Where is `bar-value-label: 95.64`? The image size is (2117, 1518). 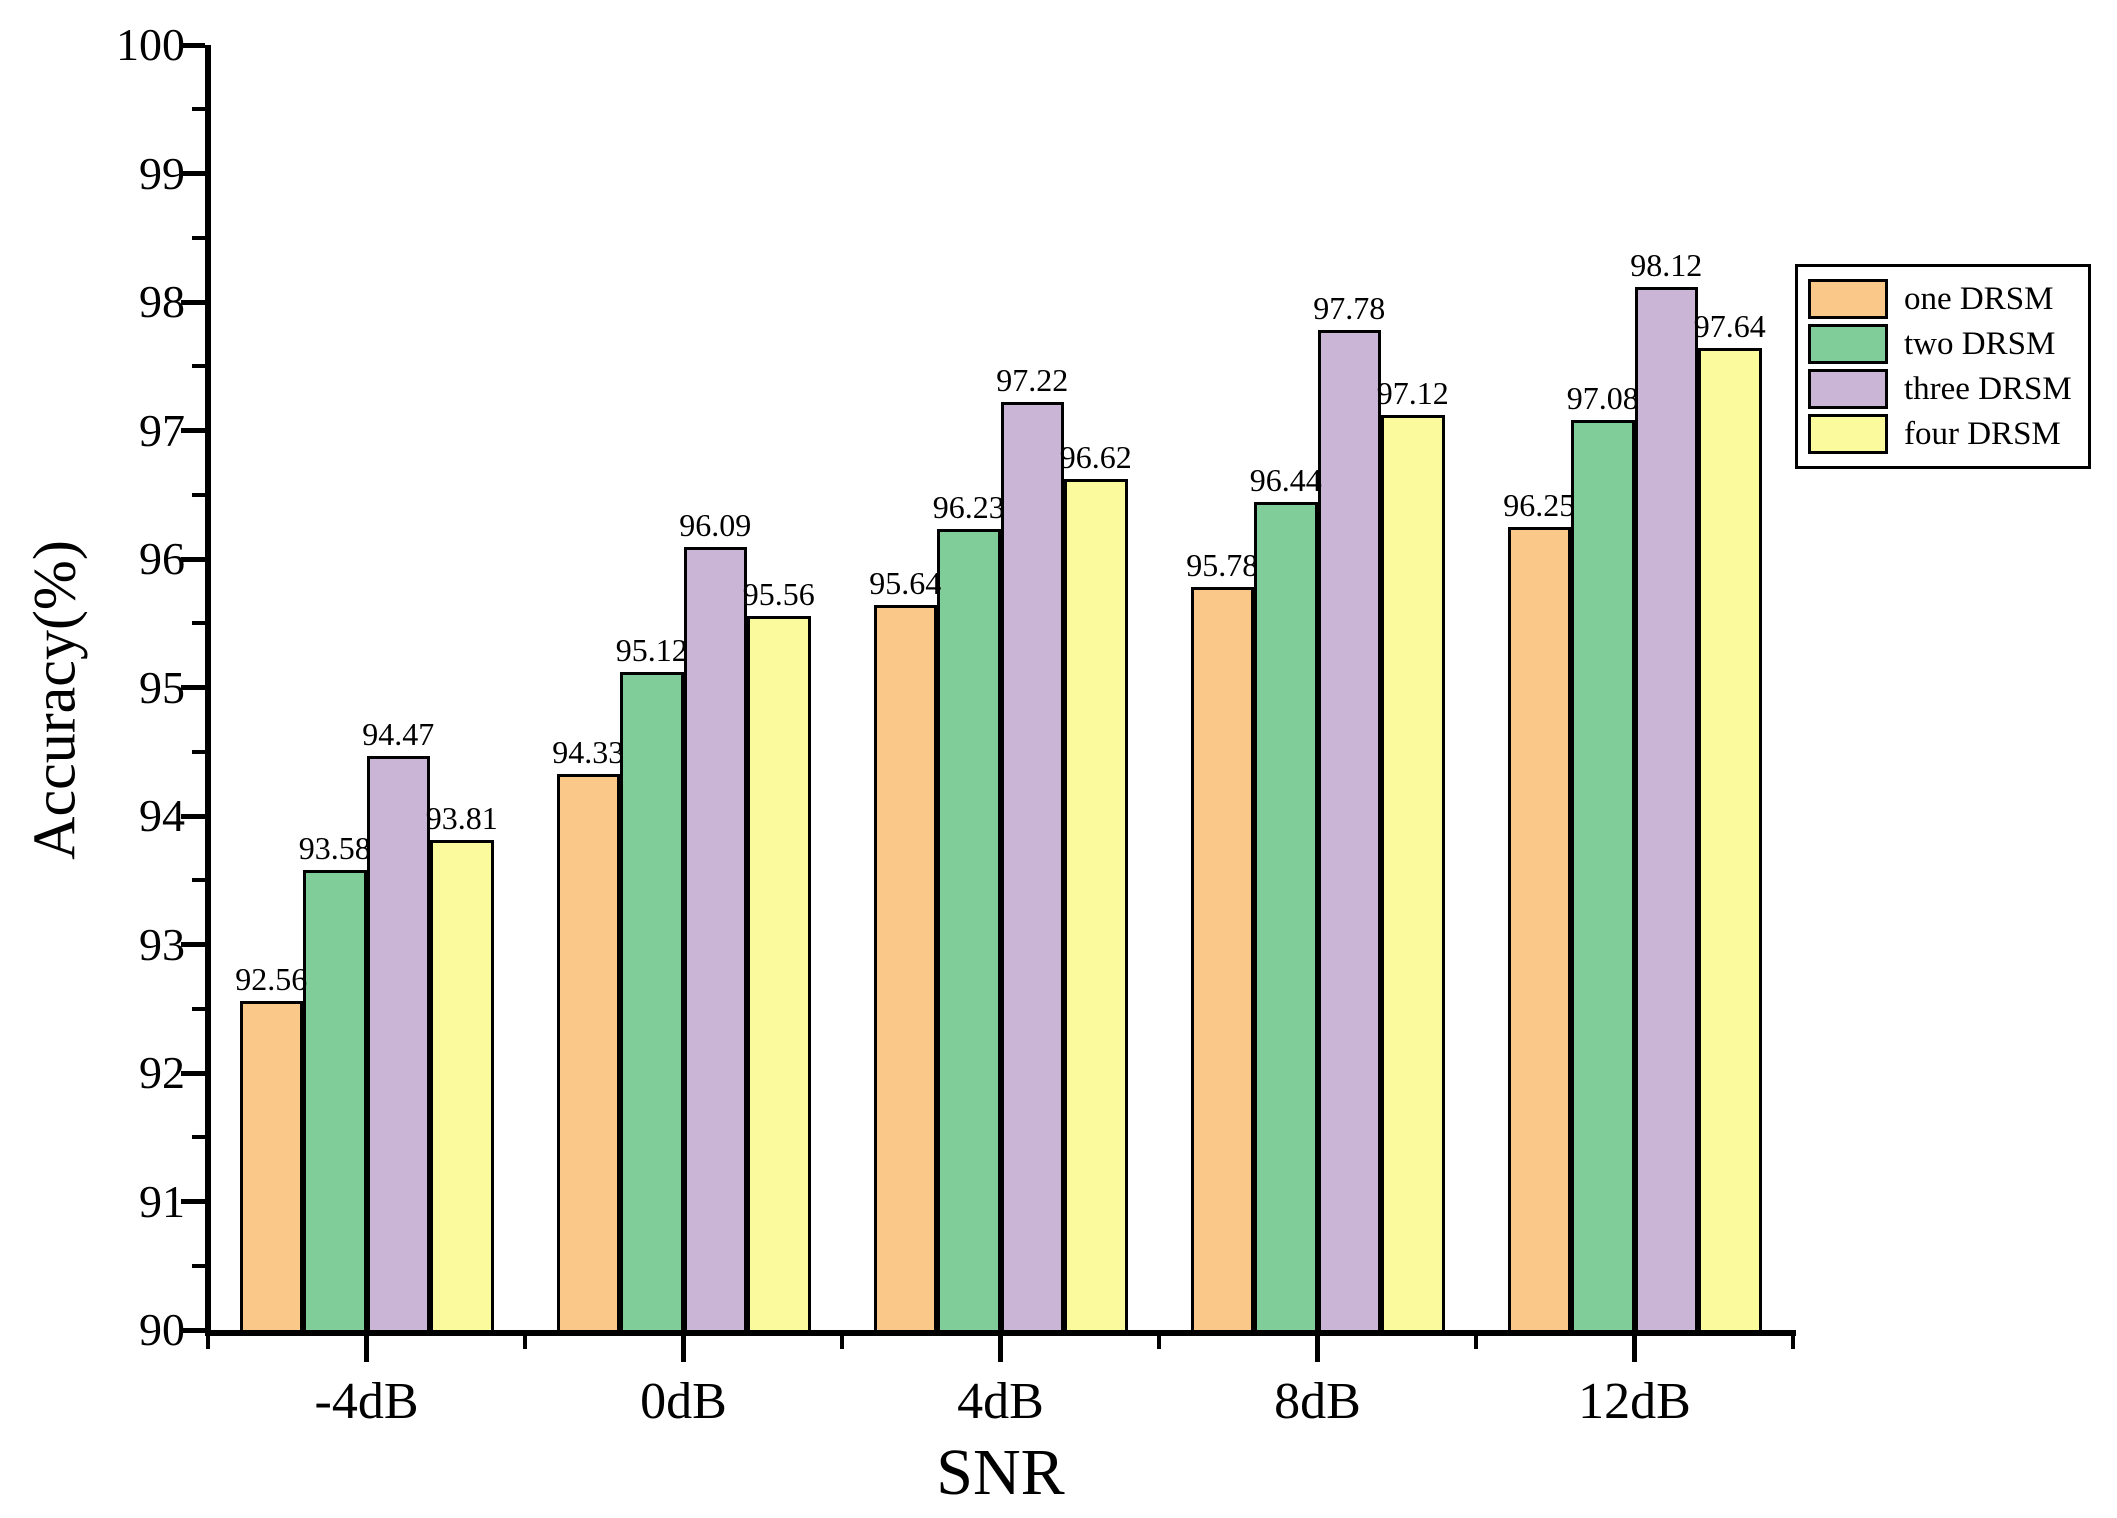 bar-value-label: 95.64 is located at coordinates (905, 583).